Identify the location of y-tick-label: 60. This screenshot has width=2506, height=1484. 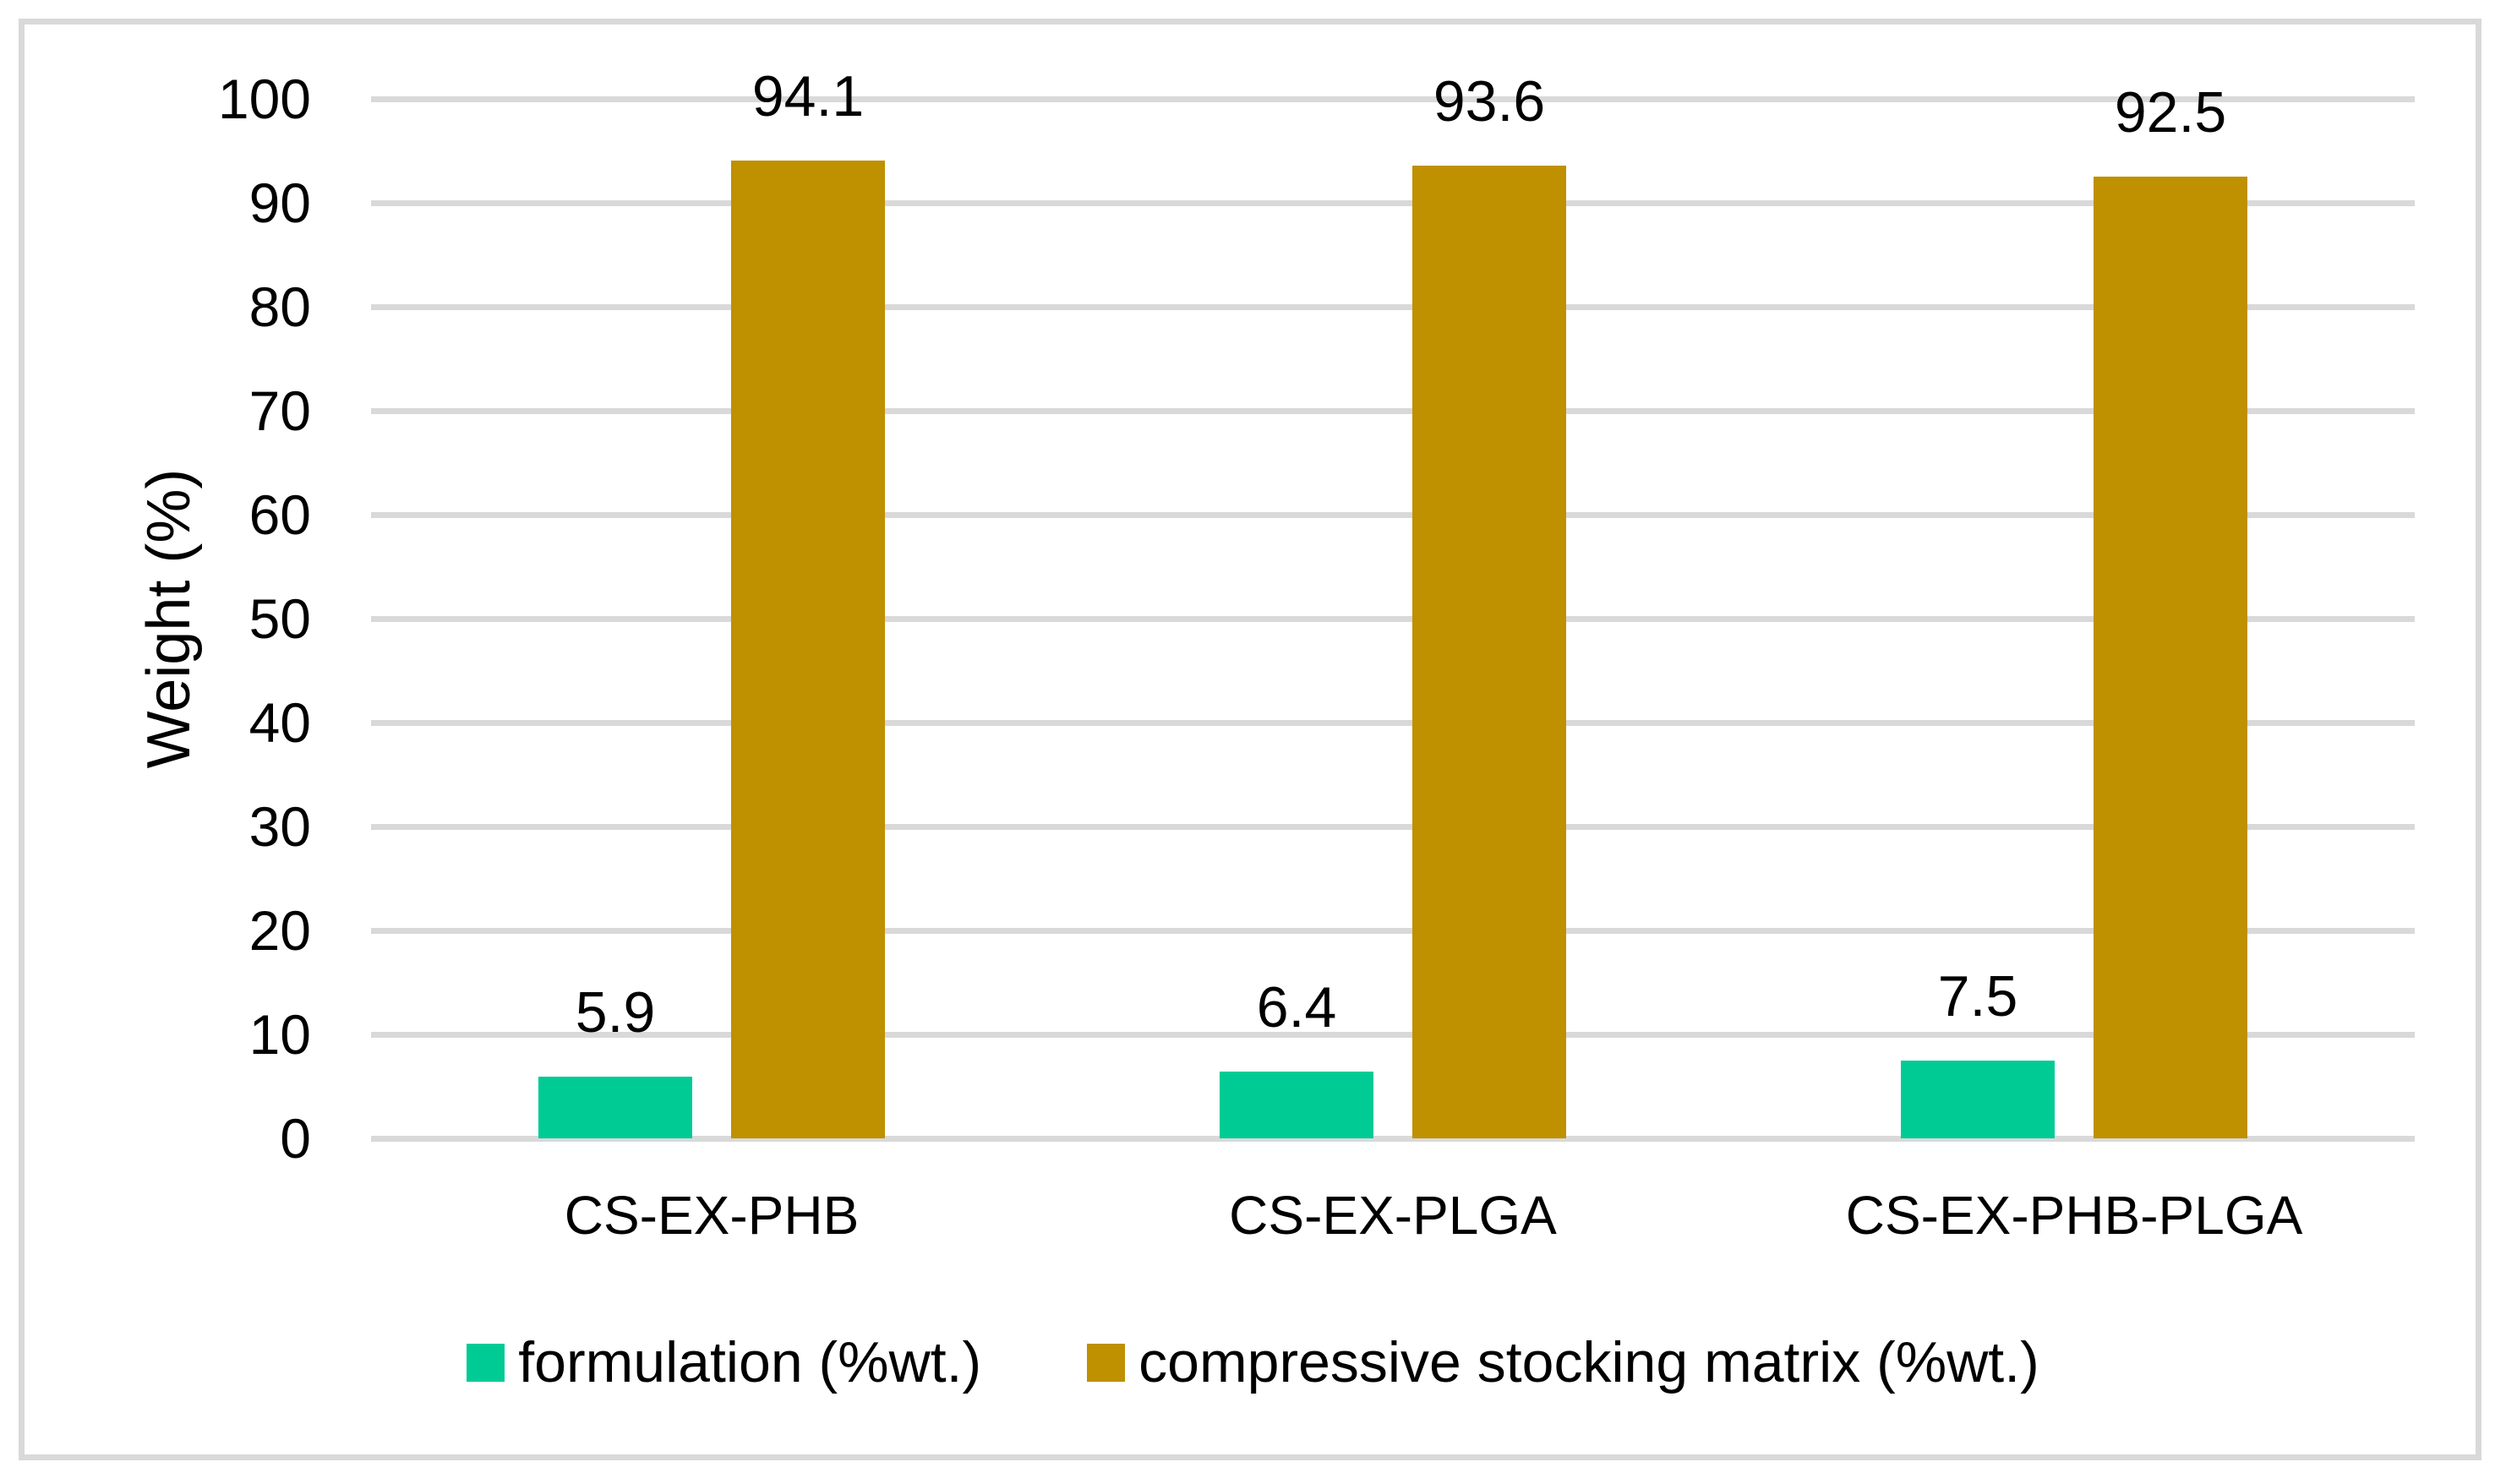
(279, 514).